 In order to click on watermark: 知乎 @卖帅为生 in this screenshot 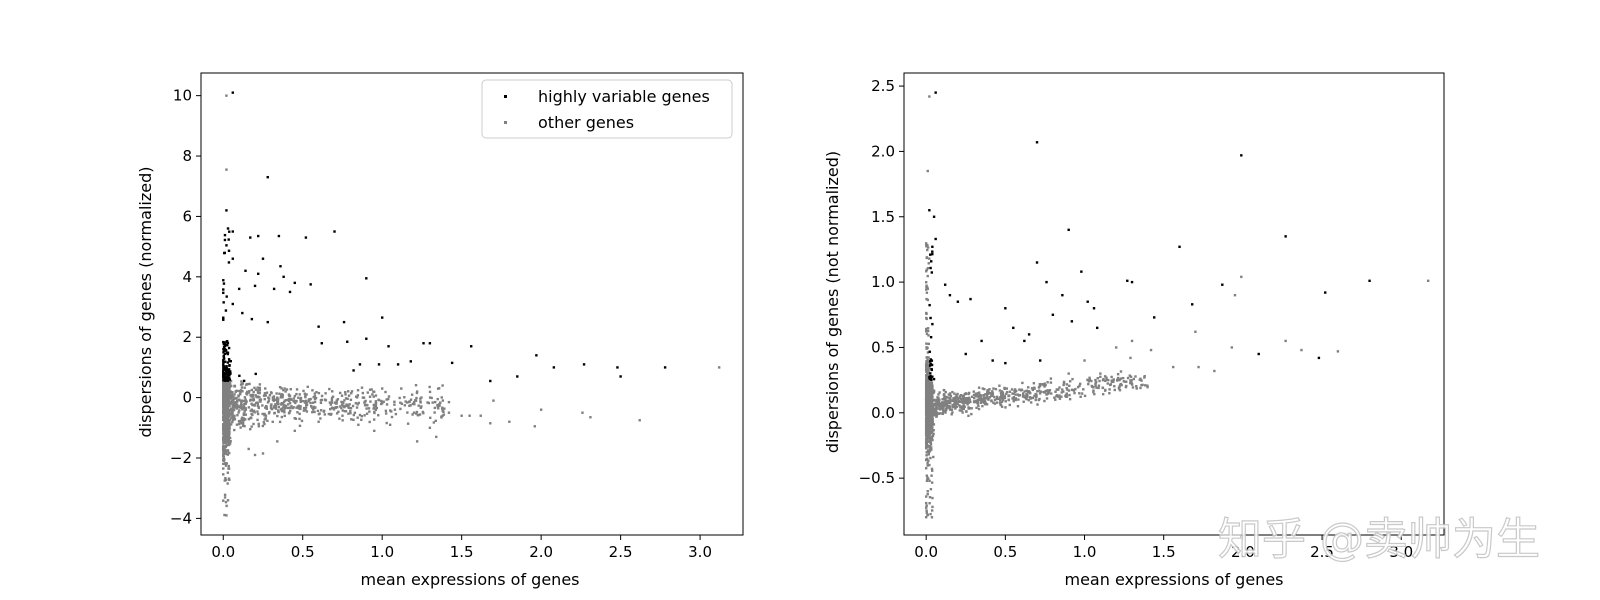, I will do `click(1379, 539)`.